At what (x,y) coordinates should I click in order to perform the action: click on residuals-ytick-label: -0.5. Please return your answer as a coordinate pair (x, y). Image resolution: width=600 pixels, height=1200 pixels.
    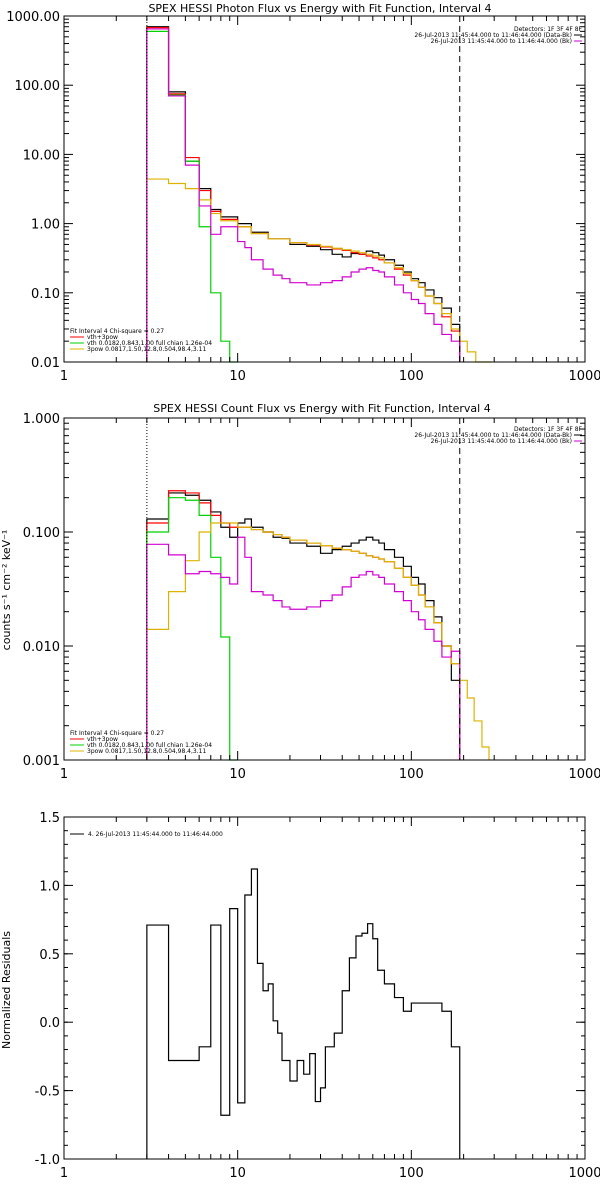
    Looking at the image, I should click on (47, 1092).